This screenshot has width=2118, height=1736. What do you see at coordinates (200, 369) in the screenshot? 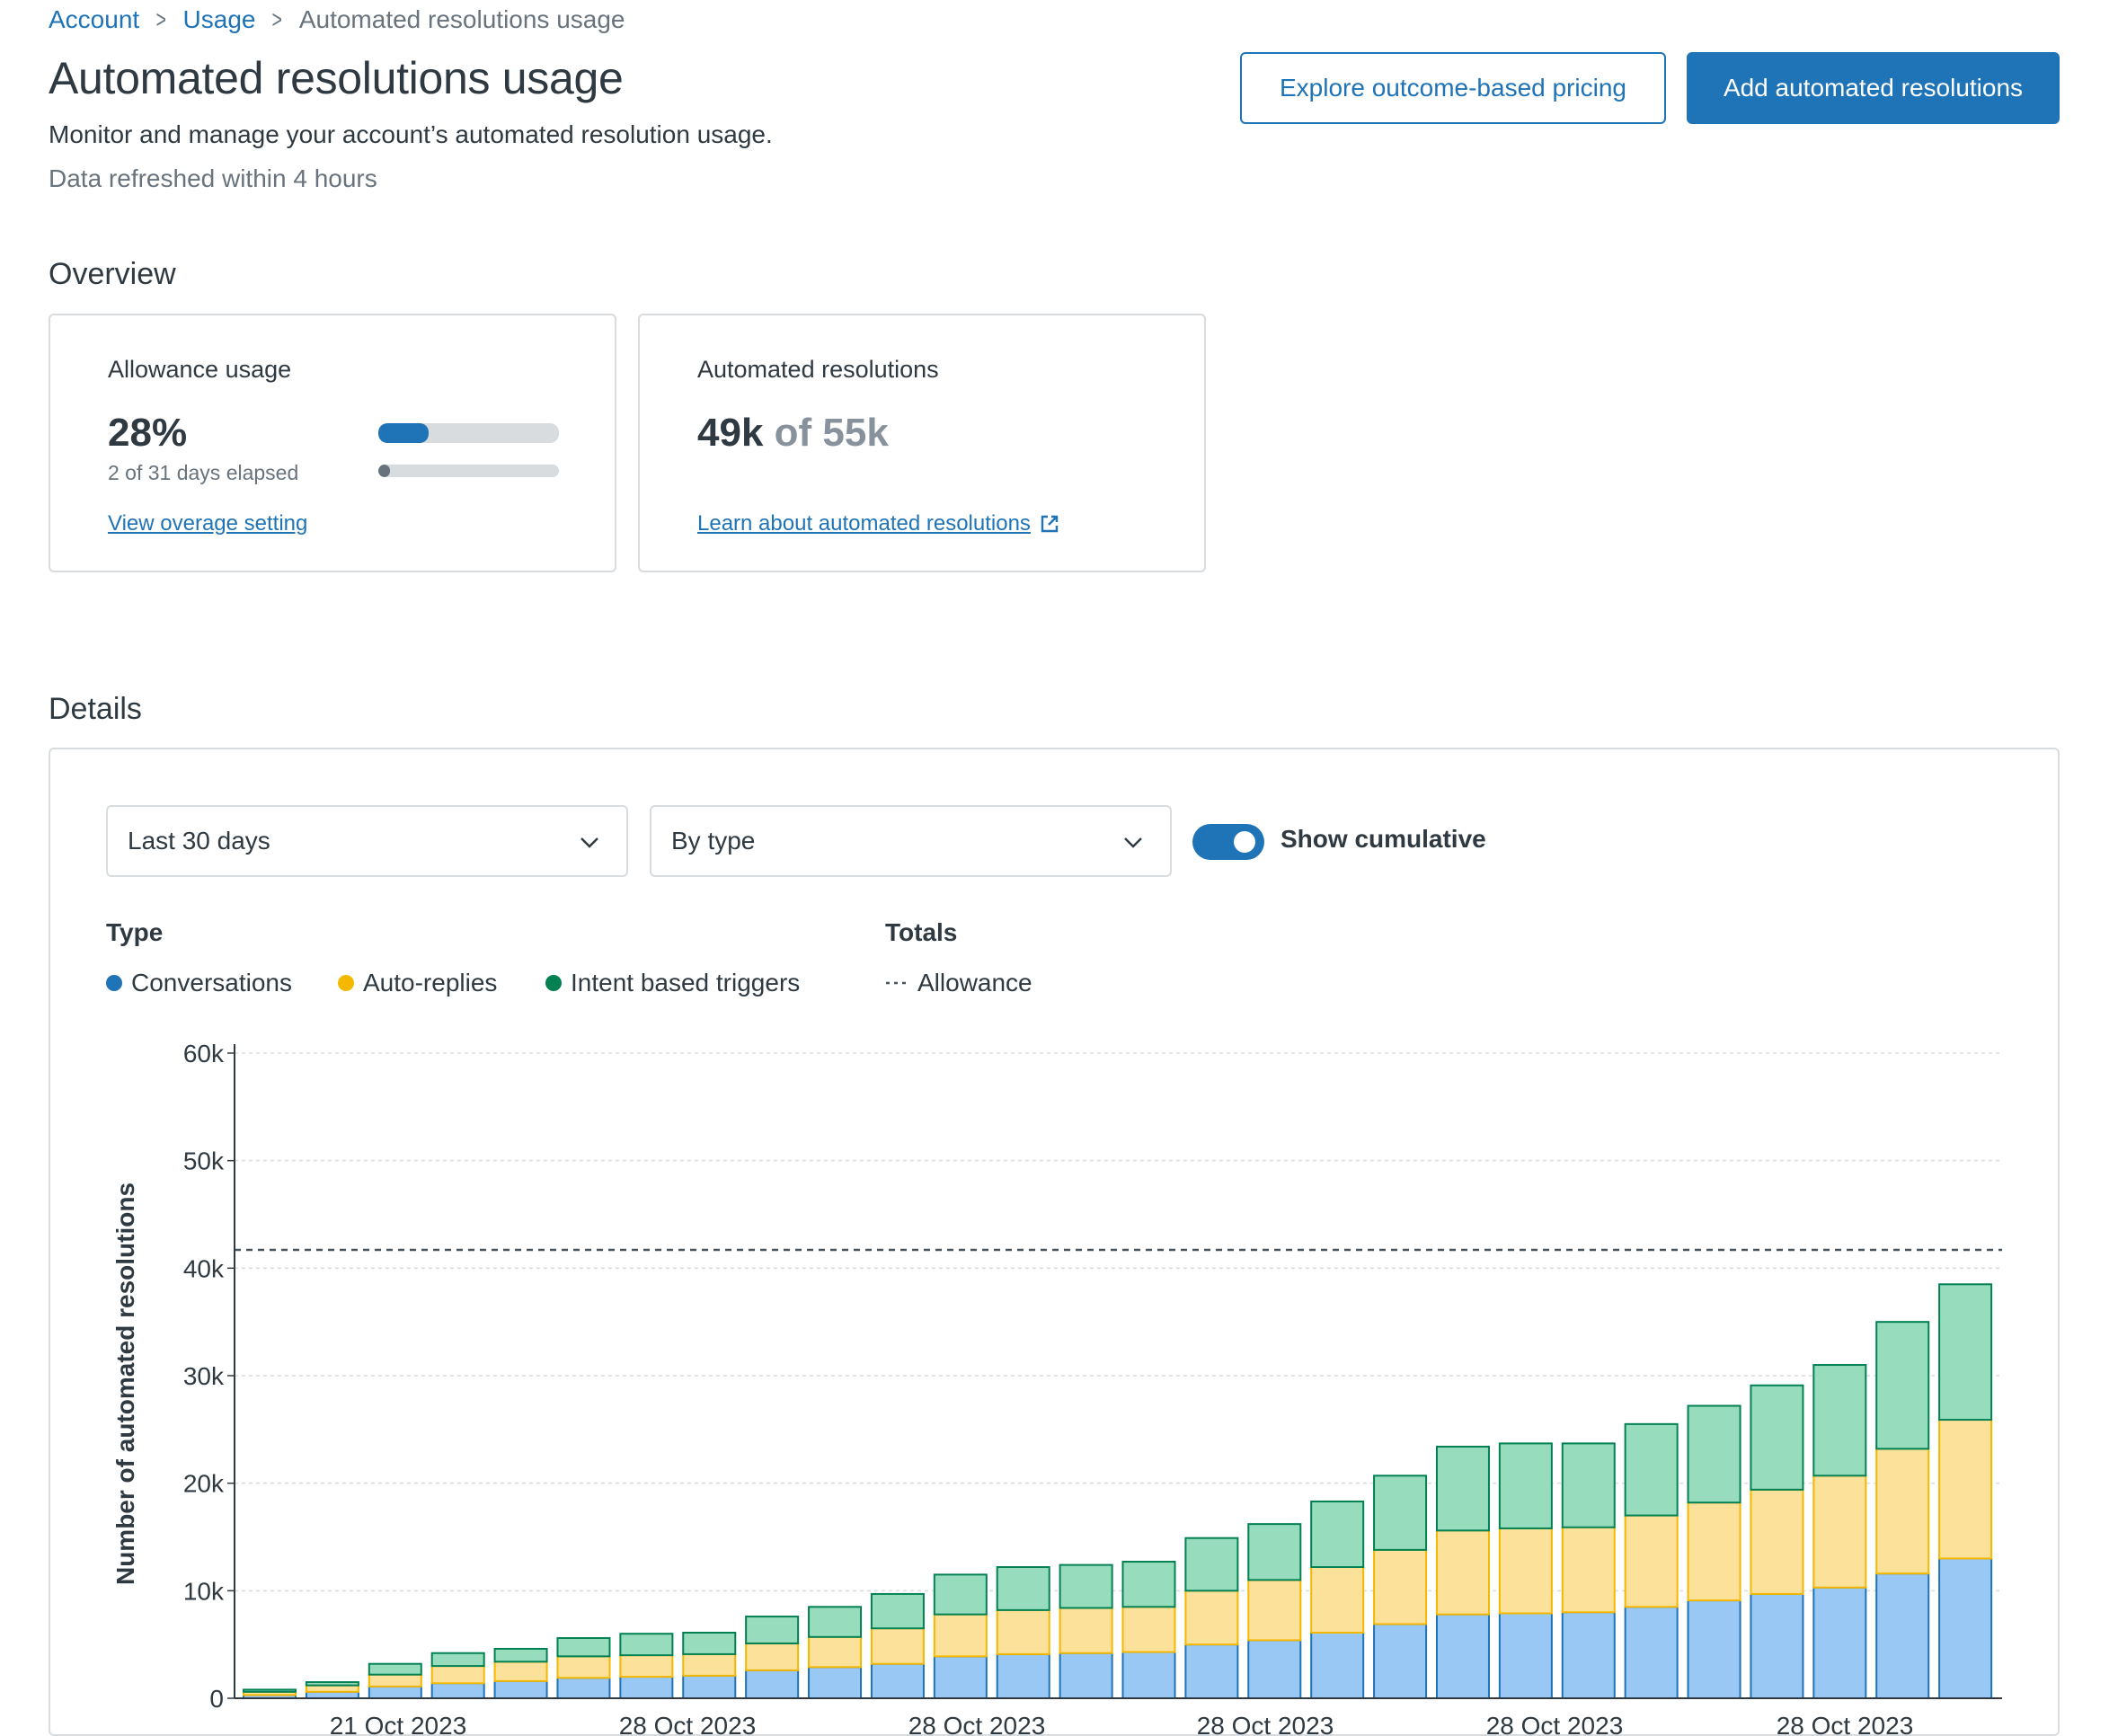
I see `allowance-usage-label: Allowance usage` at bounding box center [200, 369].